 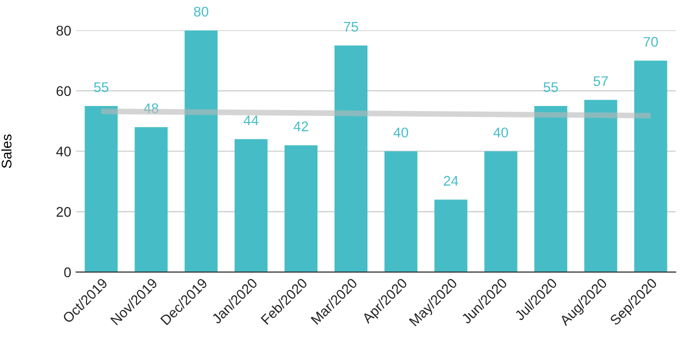 I want to click on y-tick-label: 60, so click(x=63, y=91).